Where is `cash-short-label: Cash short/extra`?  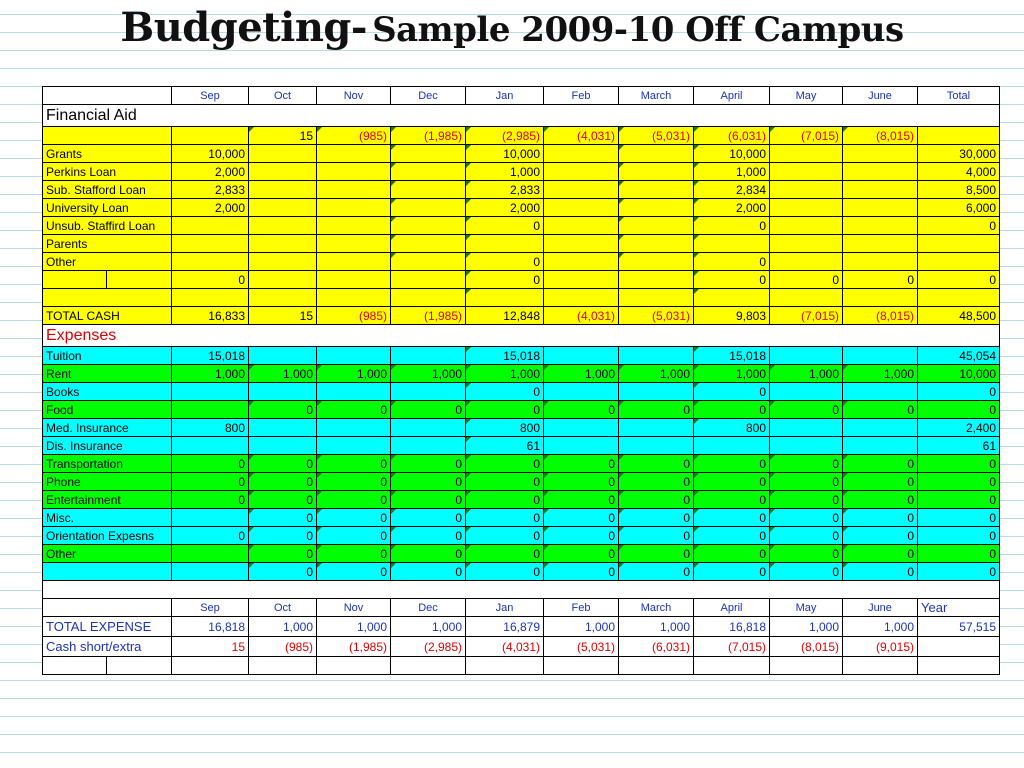 cash-short-label: Cash short/extra is located at coordinates (107, 646).